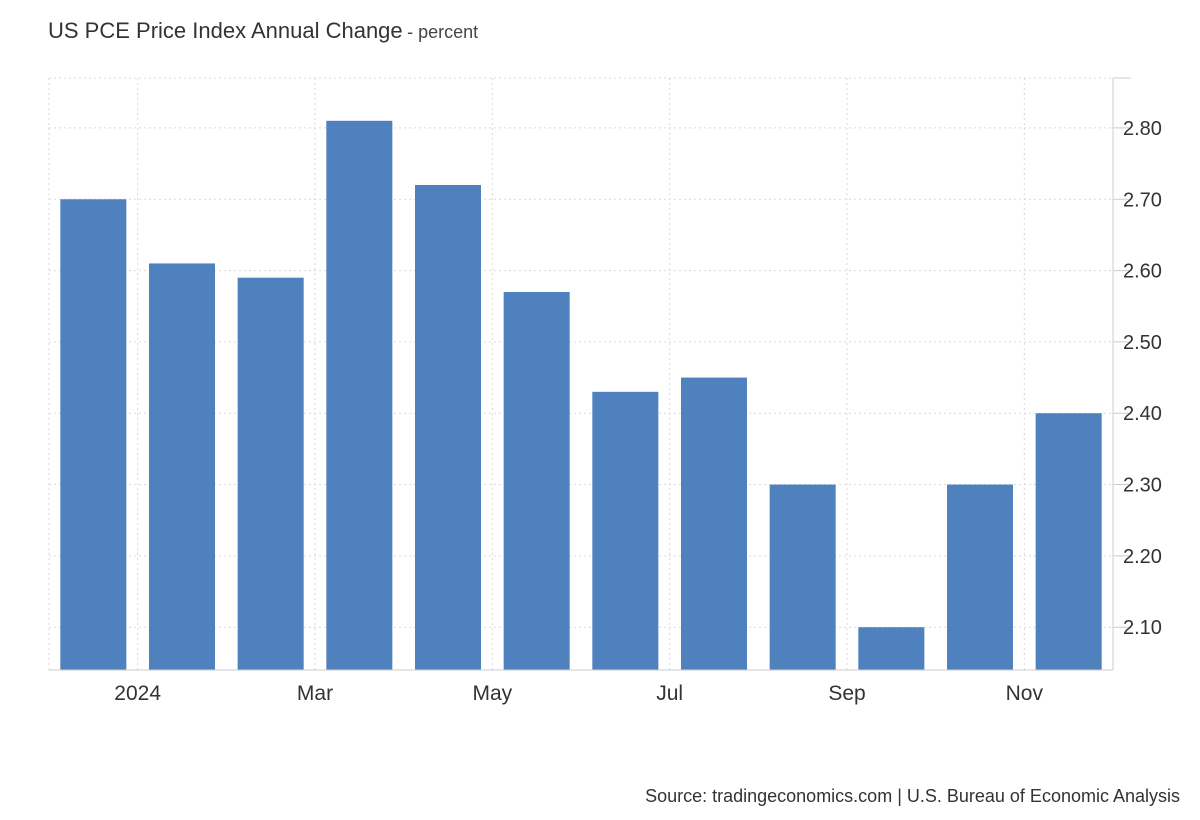 This screenshot has width=1200, height=820. I want to click on bar: Aug 2024: 2.30, so click(802, 577).